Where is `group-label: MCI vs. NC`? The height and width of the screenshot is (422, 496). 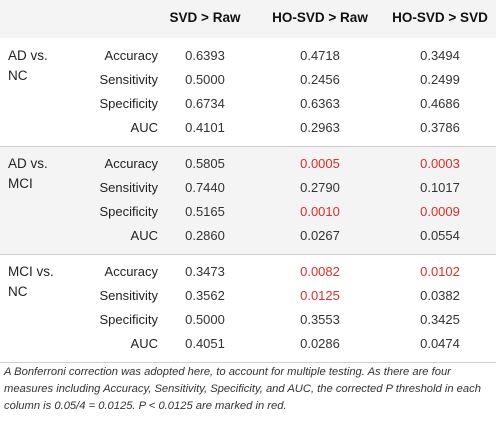 group-label: MCI vs. NC is located at coordinates (31, 281).